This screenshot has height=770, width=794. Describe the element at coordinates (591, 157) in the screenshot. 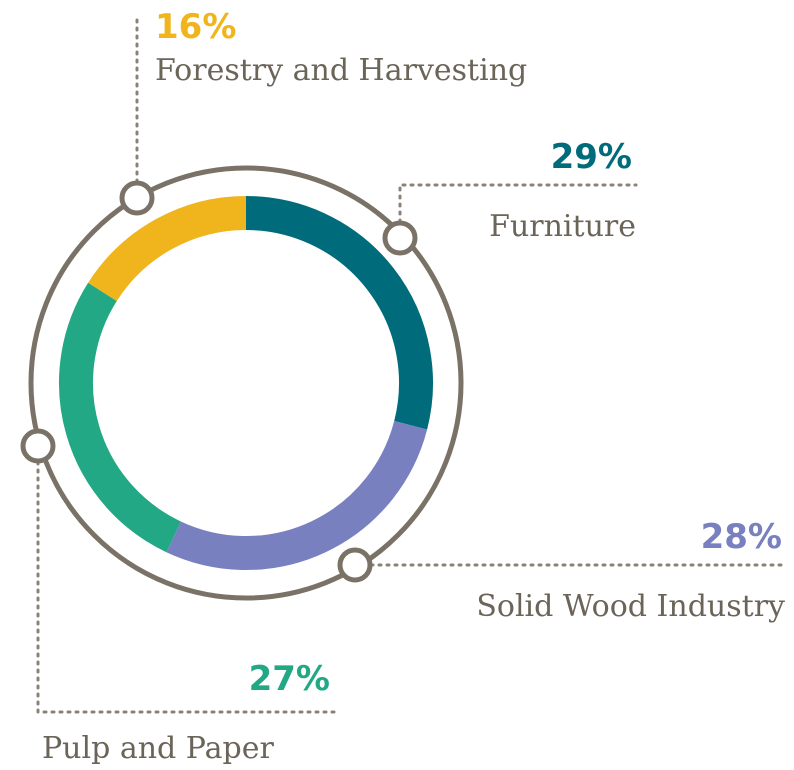

I see `value-label: 29%` at that location.